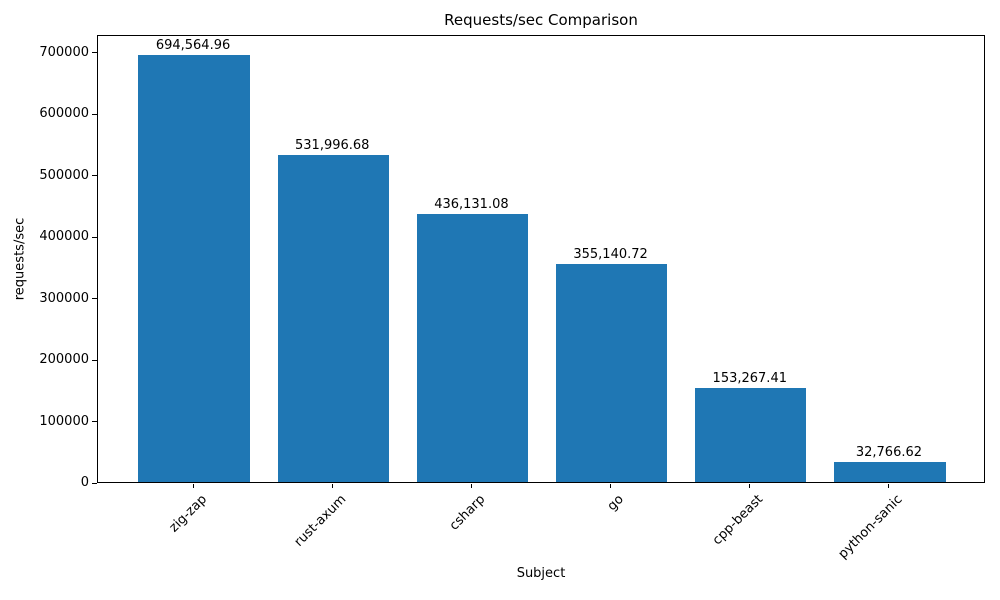 This screenshot has height=600, width=1000. What do you see at coordinates (84, 482) in the screenshot?
I see `y-tick-label: 0` at bounding box center [84, 482].